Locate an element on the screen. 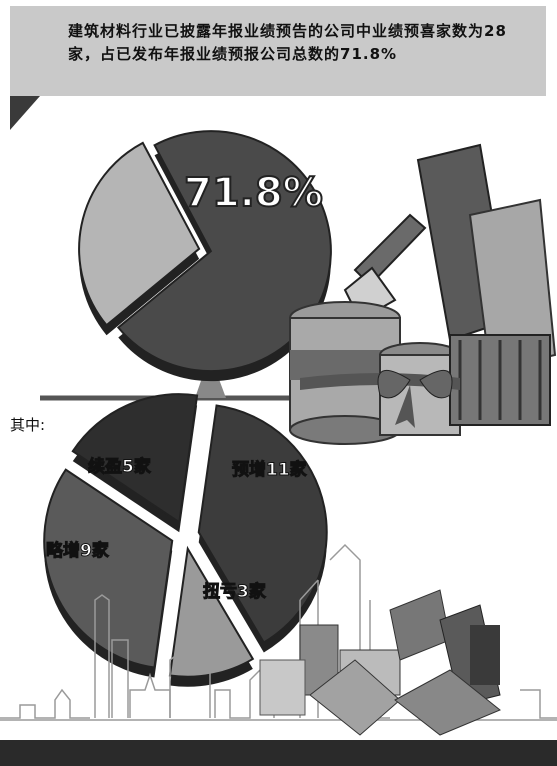  materials-pile-illustration is located at coordinates (380, 662).